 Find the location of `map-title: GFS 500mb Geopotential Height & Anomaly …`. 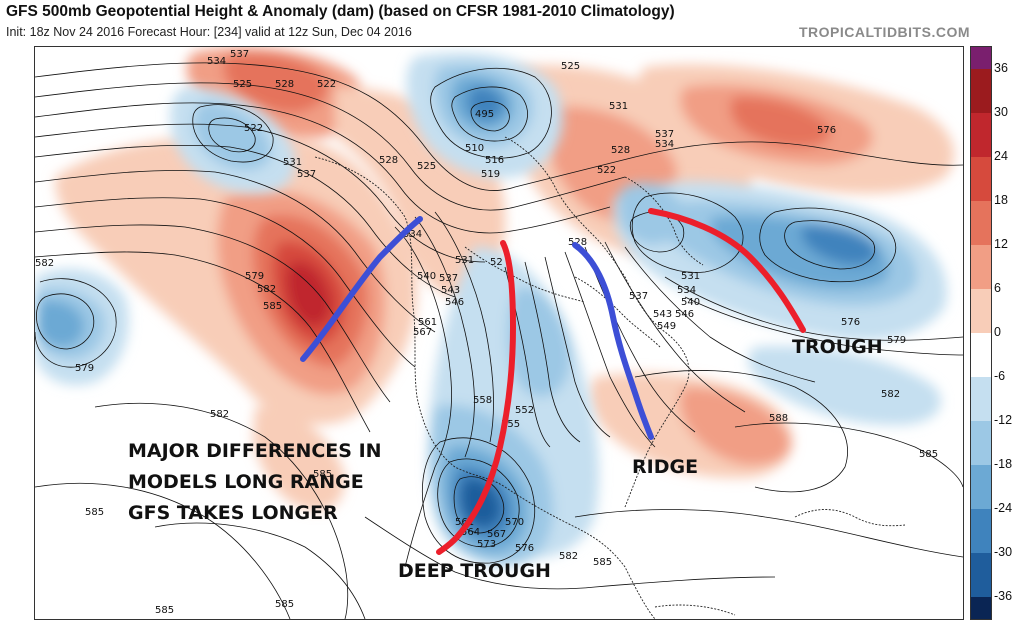

map-title: GFS 500mb Geopotential Height & Anomaly … is located at coordinates (340, 11).